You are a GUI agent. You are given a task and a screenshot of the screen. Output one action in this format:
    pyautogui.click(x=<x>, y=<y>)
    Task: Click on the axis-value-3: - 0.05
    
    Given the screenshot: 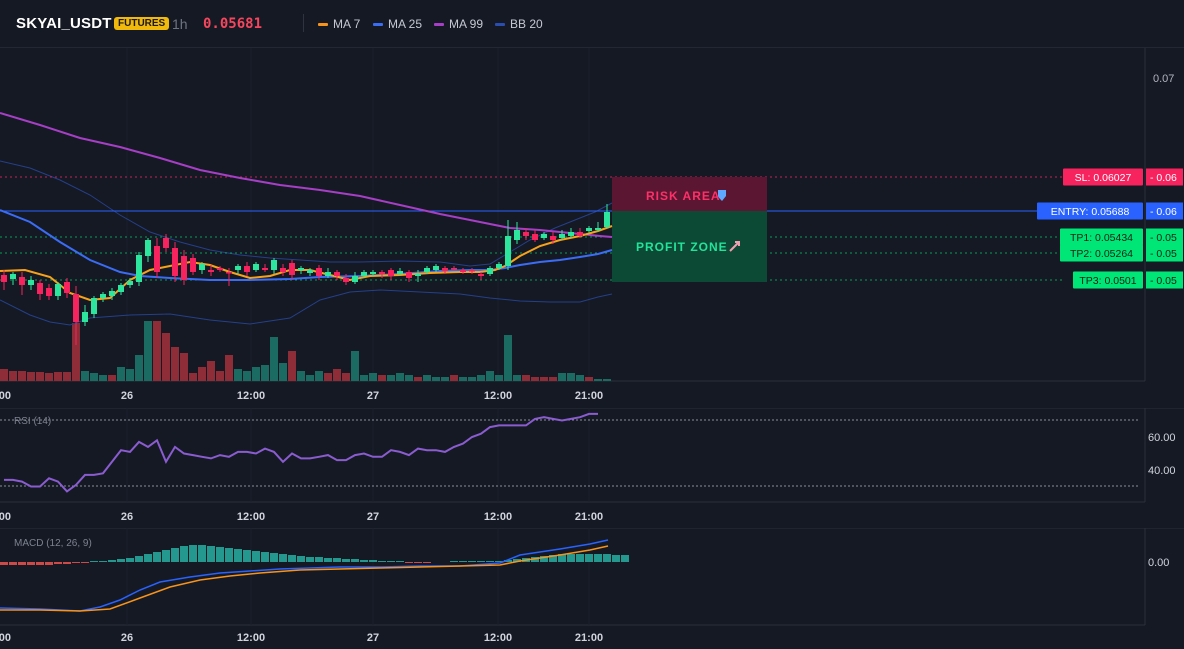 What is the action you would take?
    pyautogui.click(x=1163, y=238)
    